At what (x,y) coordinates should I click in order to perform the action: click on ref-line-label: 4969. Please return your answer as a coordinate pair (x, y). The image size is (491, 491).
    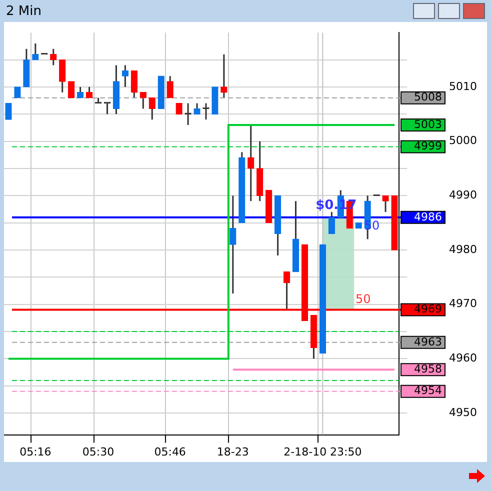
    Looking at the image, I should click on (428, 309).